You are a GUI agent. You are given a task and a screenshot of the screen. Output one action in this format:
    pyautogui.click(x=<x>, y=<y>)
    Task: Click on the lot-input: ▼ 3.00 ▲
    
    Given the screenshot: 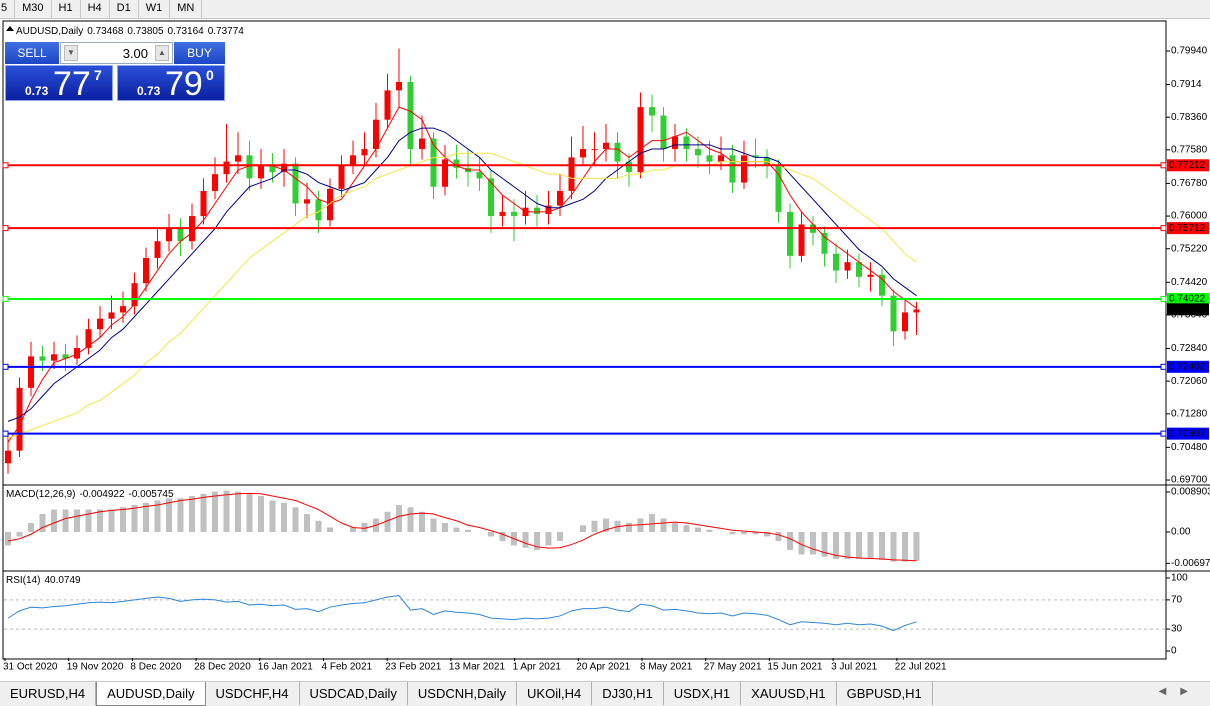 What is the action you would take?
    pyautogui.click(x=116, y=53)
    